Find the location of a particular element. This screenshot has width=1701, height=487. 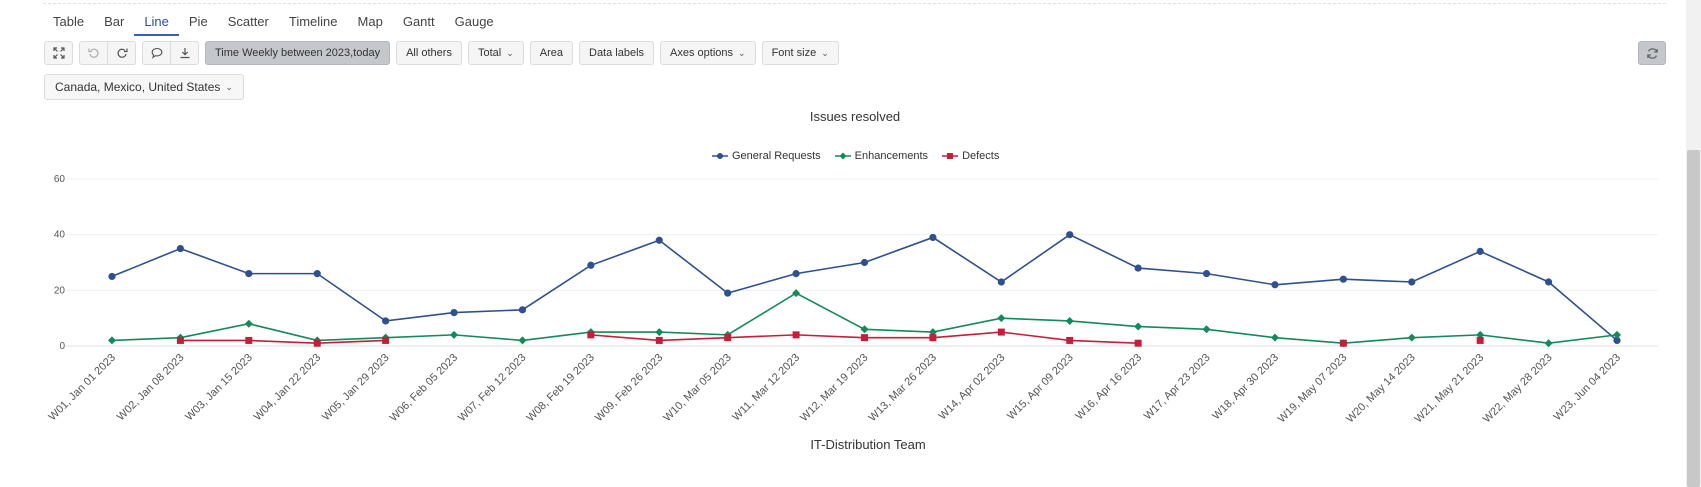

tab-timeline: Timeline is located at coordinates (313, 21).